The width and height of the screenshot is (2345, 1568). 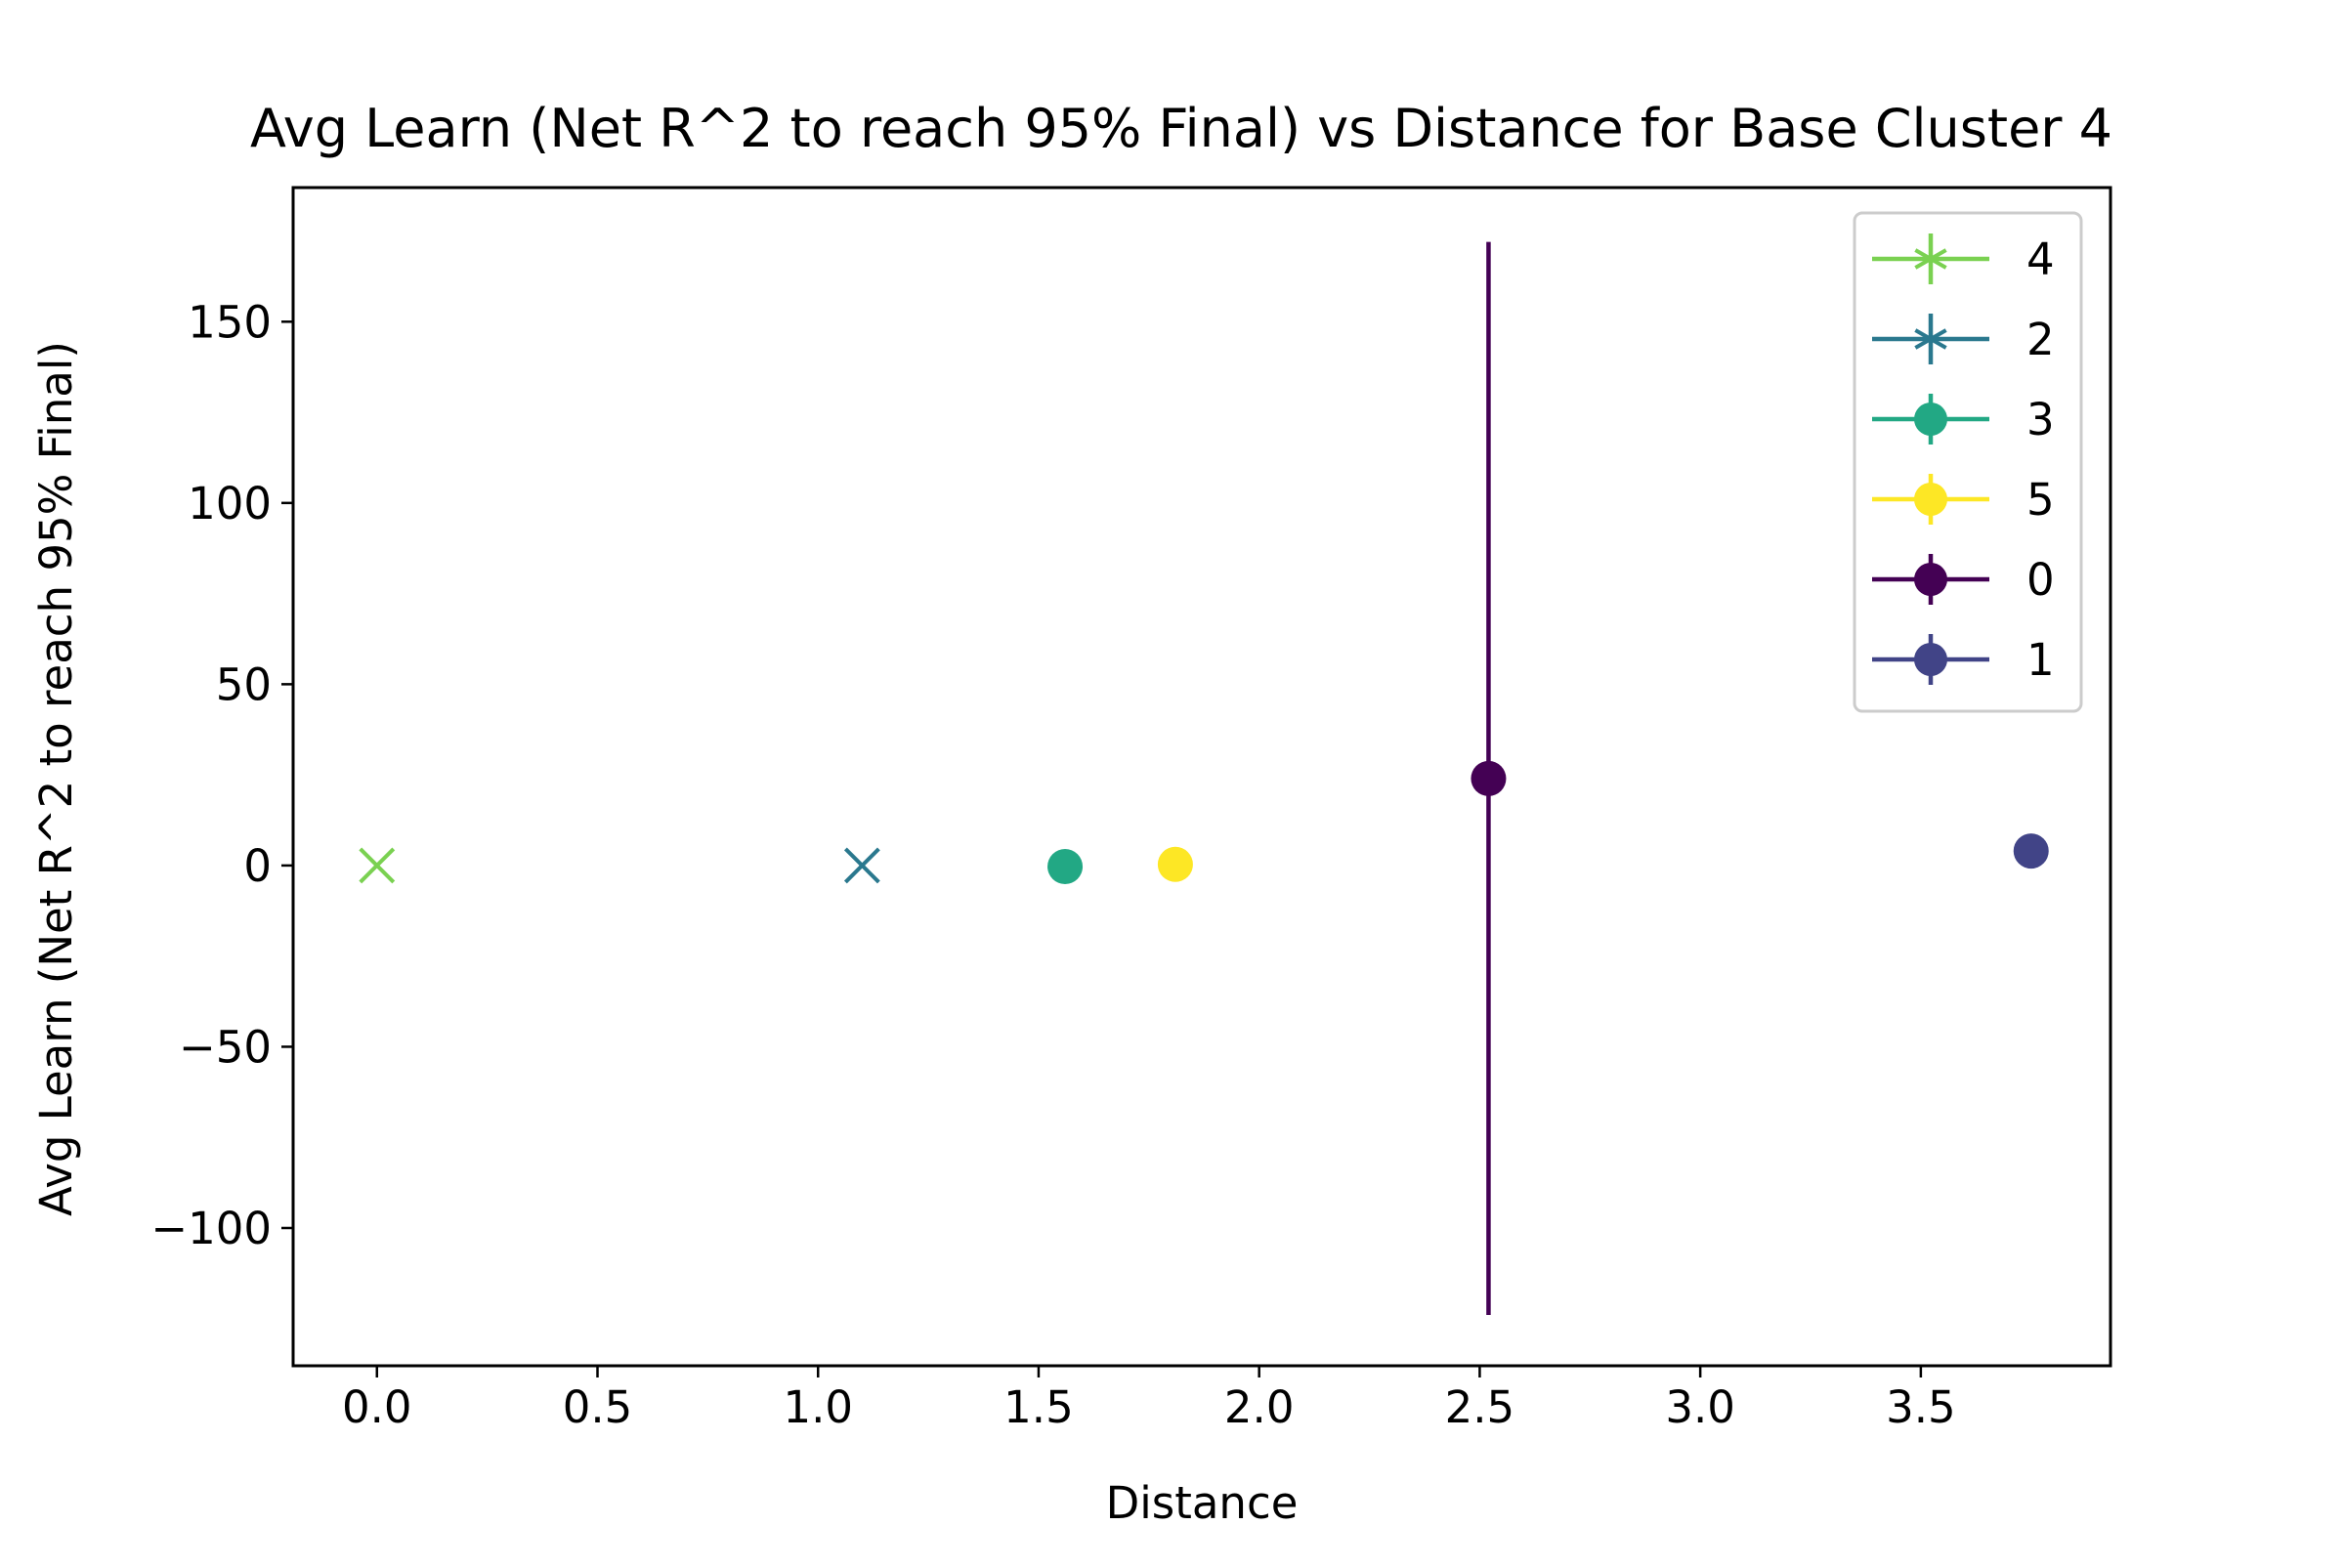 I want to click on y-tick-label: 50, so click(x=244, y=684).